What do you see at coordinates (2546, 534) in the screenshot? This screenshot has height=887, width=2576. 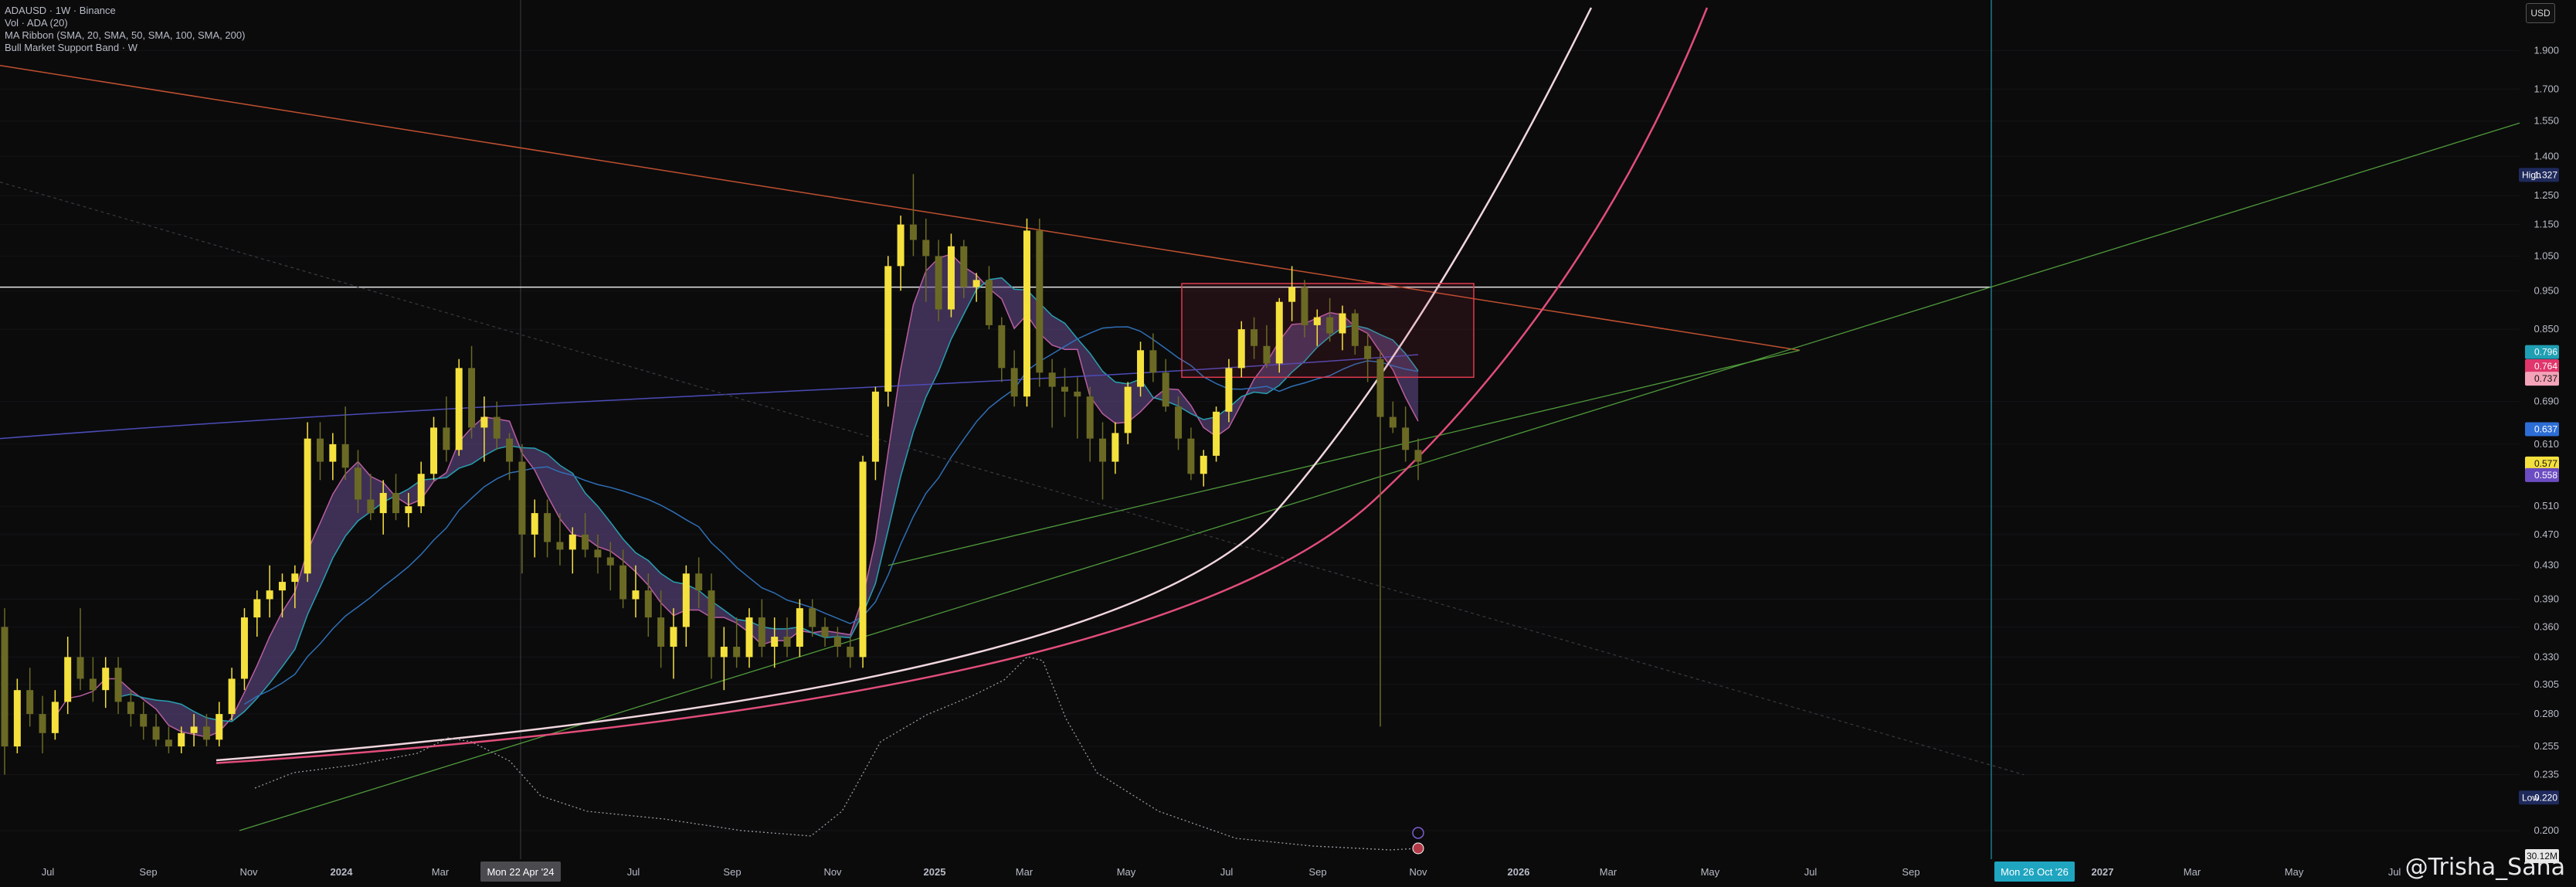 I see `price-tick-label: 0.470` at bounding box center [2546, 534].